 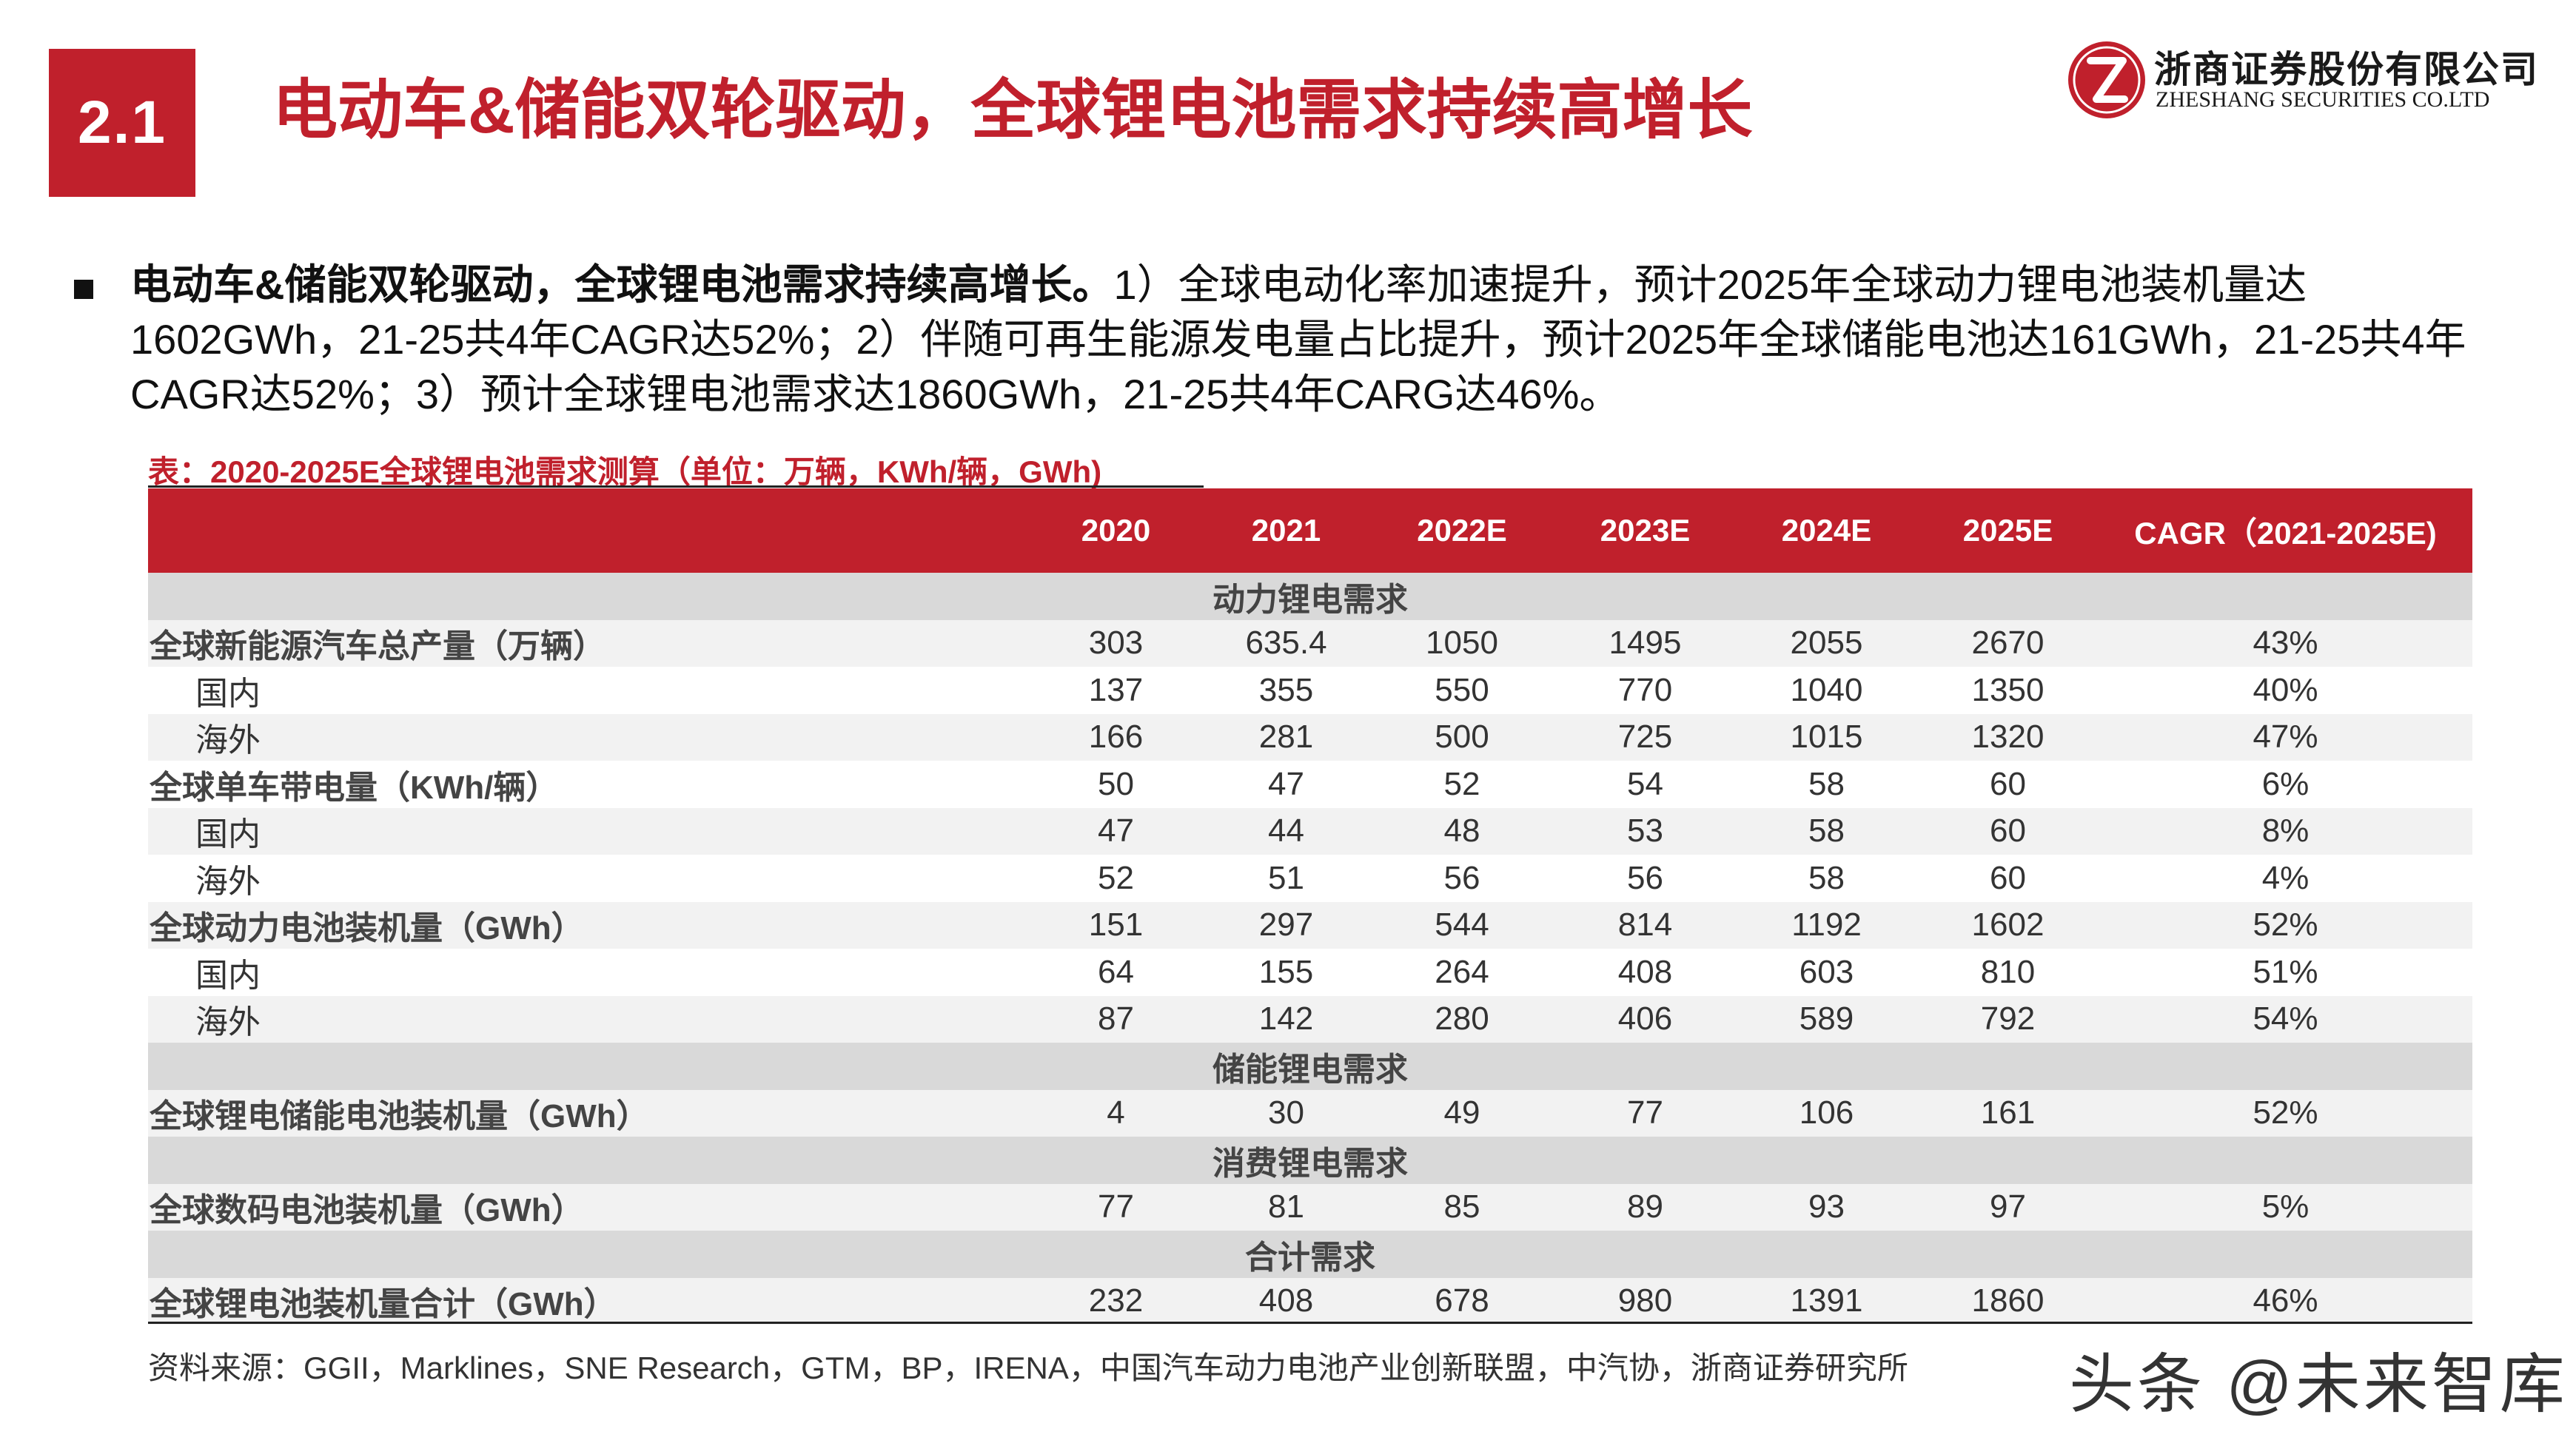 I want to click on row-label: 全球锂电池装机量合计（GWh）, so click(x=383, y=1304).